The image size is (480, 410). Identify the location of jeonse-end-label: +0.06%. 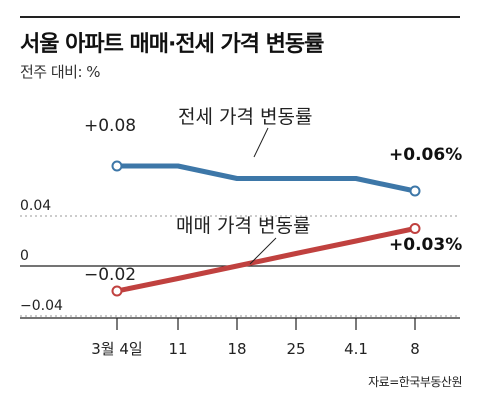
(425, 155).